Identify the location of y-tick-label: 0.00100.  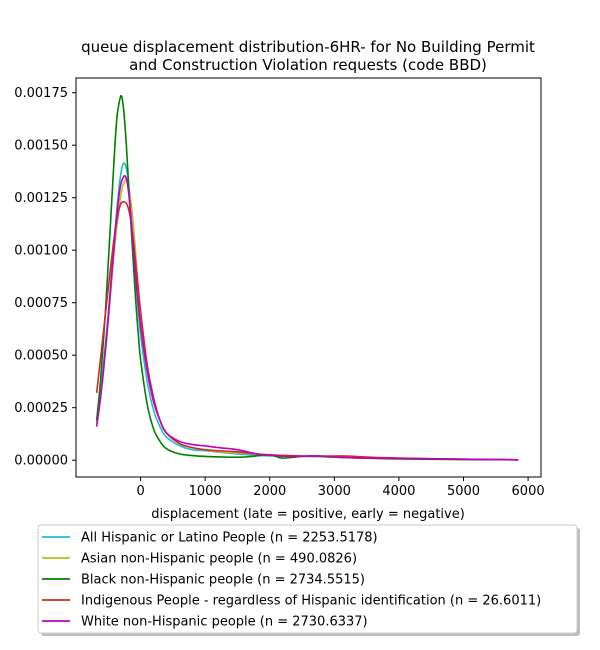
(41, 251).